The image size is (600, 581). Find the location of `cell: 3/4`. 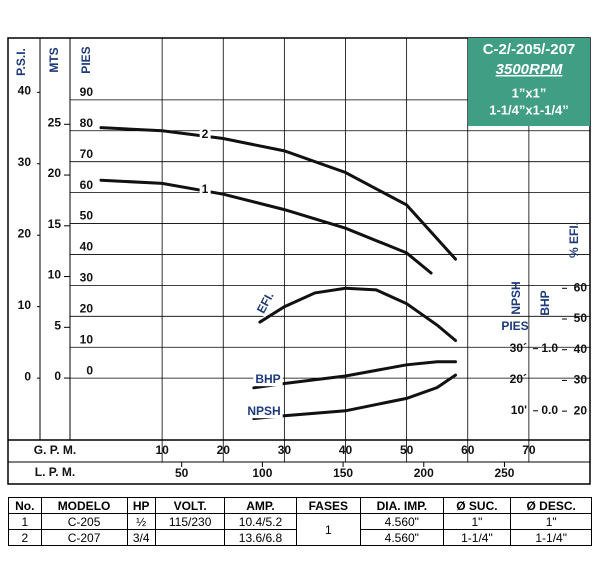

cell: 3/4 is located at coordinates (141, 537).